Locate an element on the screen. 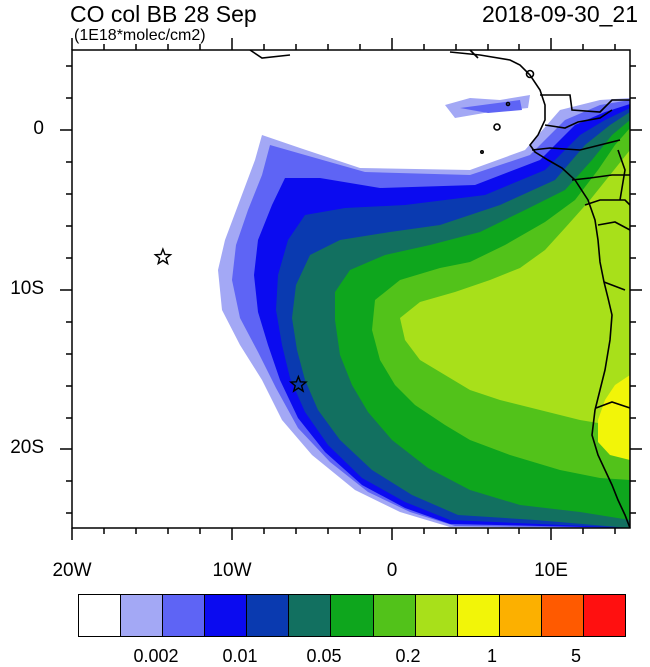 This screenshot has height=667, width=650. colorbar-label: 0.05 is located at coordinates (324, 656).